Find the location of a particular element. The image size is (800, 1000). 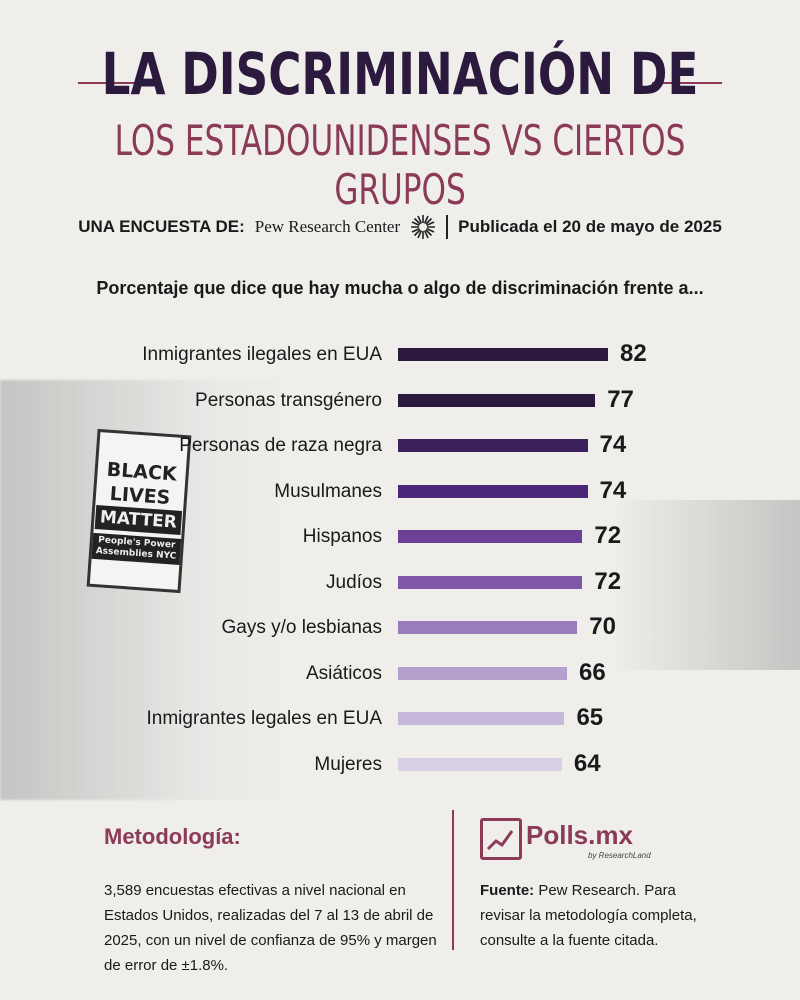

bar-value-label: 65 is located at coordinates (590, 717).